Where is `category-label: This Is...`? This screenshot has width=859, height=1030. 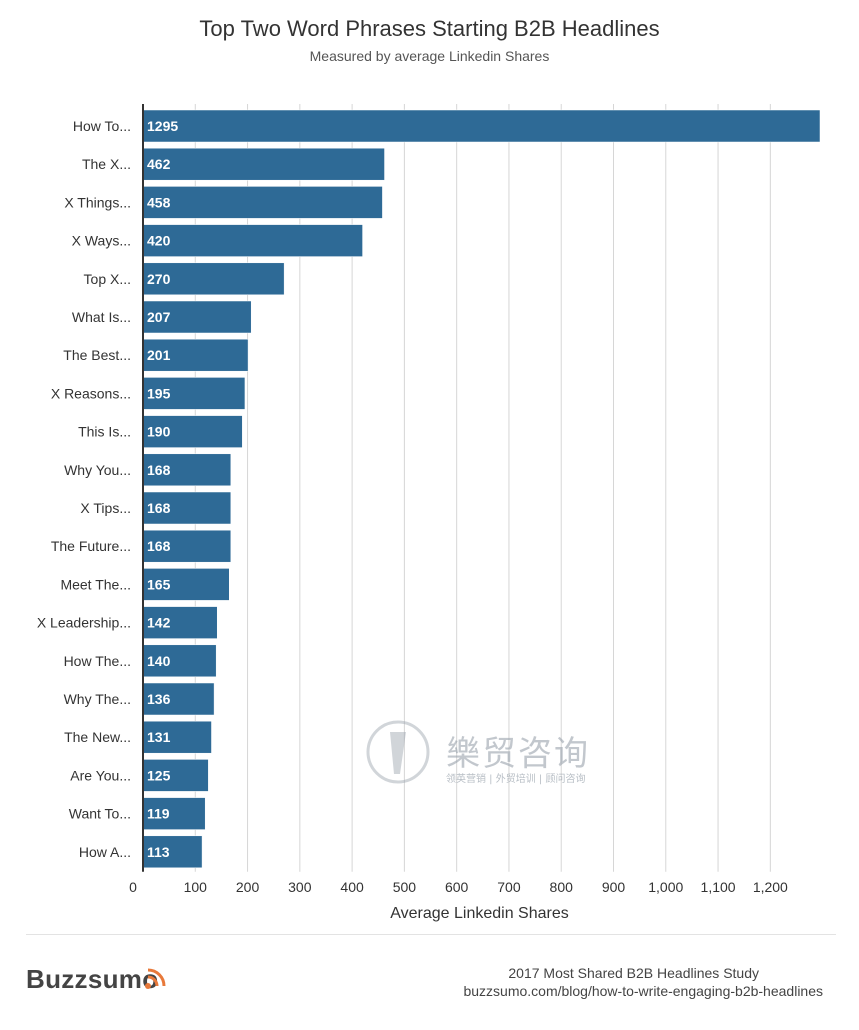
category-label: This Is... is located at coordinates (104, 432).